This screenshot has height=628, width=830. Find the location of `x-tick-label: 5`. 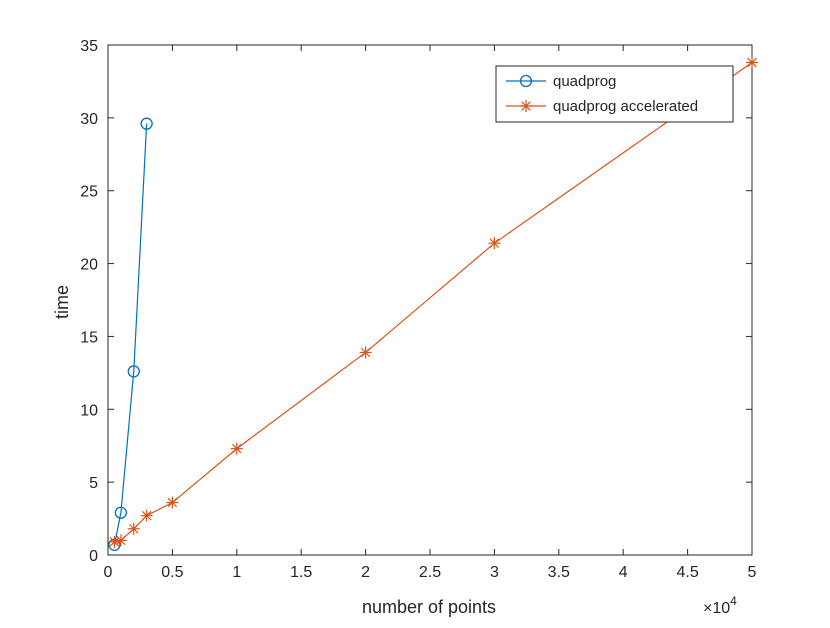

x-tick-label: 5 is located at coordinates (752, 572).